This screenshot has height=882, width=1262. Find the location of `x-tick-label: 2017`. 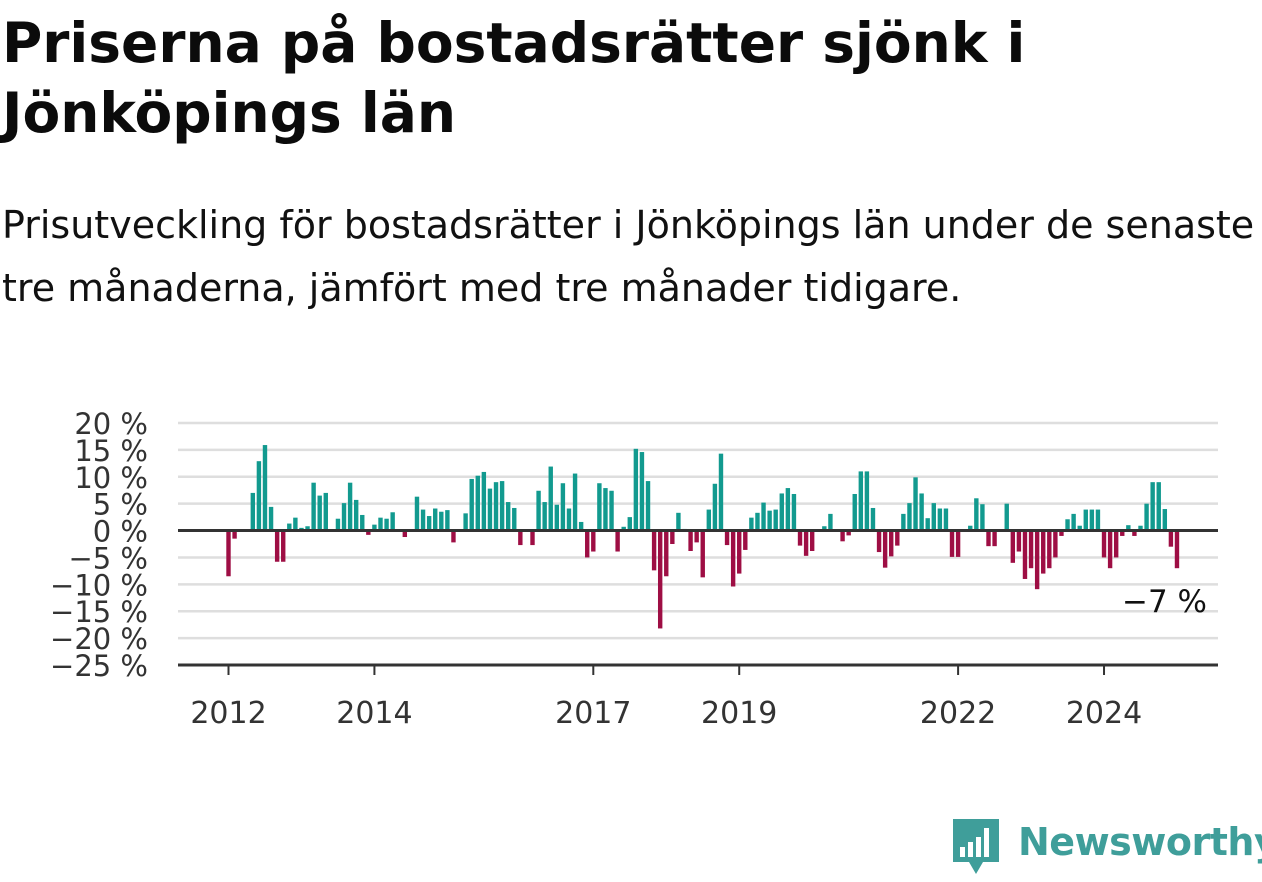

x-tick-label: 2017 is located at coordinates (593, 713).